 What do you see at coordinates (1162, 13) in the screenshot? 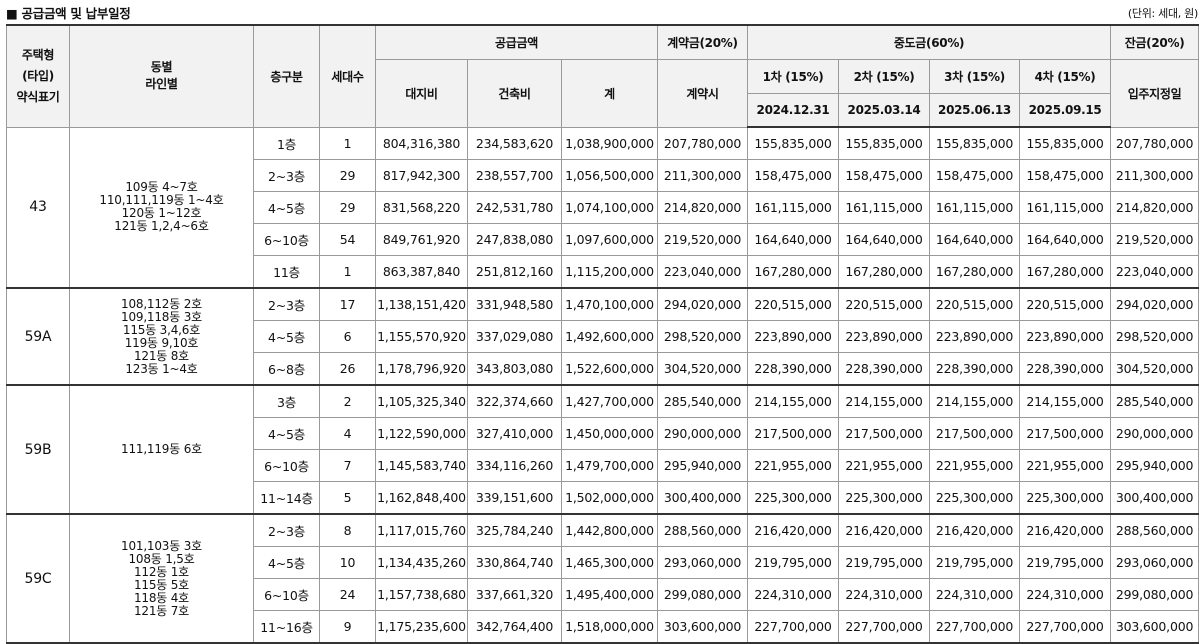
I see `unit-note: (단위: 세대, 원)` at bounding box center [1162, 13].